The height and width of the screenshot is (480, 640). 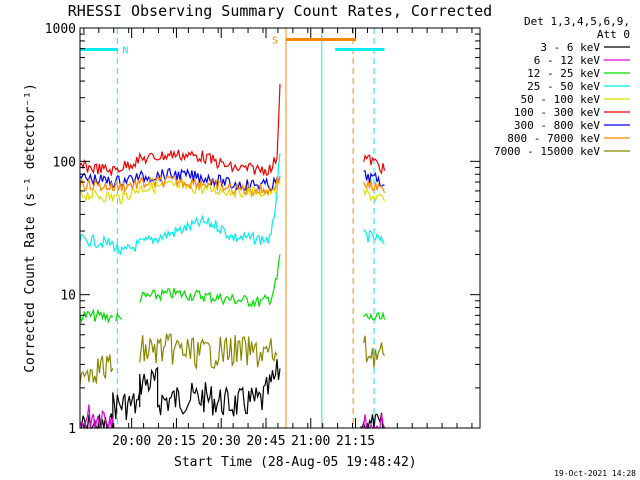 I want to click on x-tick-label: 20:15, so click(x=176, y=441).